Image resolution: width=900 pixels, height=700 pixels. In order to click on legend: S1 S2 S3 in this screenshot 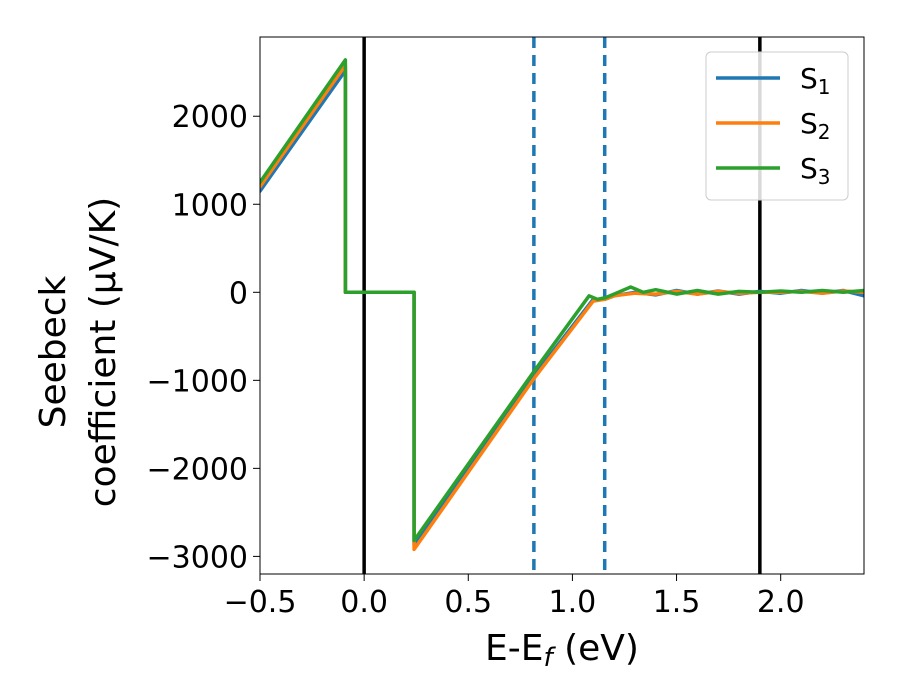, I will do `click(777, 126)`.